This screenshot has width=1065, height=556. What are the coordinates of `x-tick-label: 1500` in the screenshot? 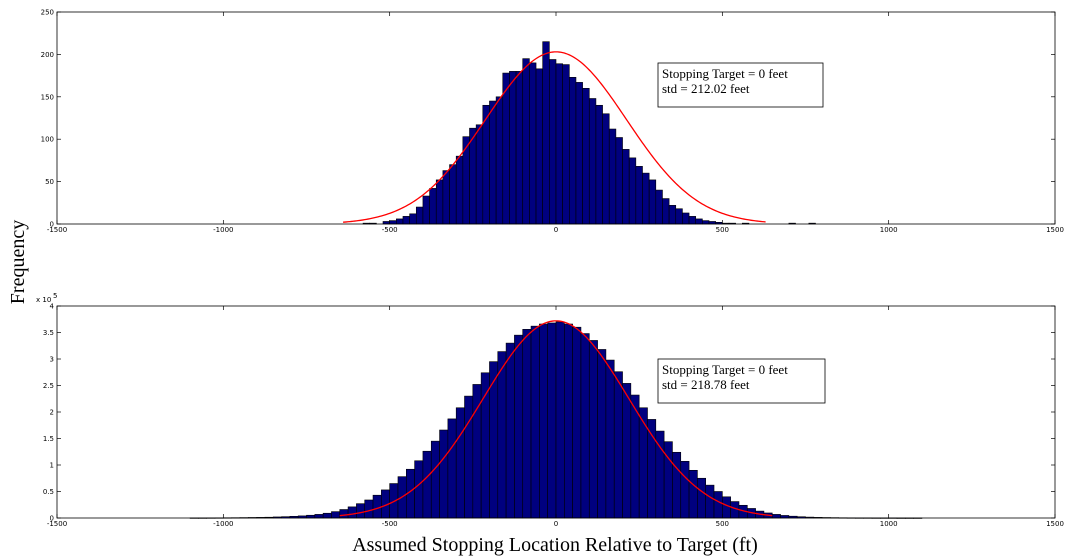 It's located at (1055, 230).